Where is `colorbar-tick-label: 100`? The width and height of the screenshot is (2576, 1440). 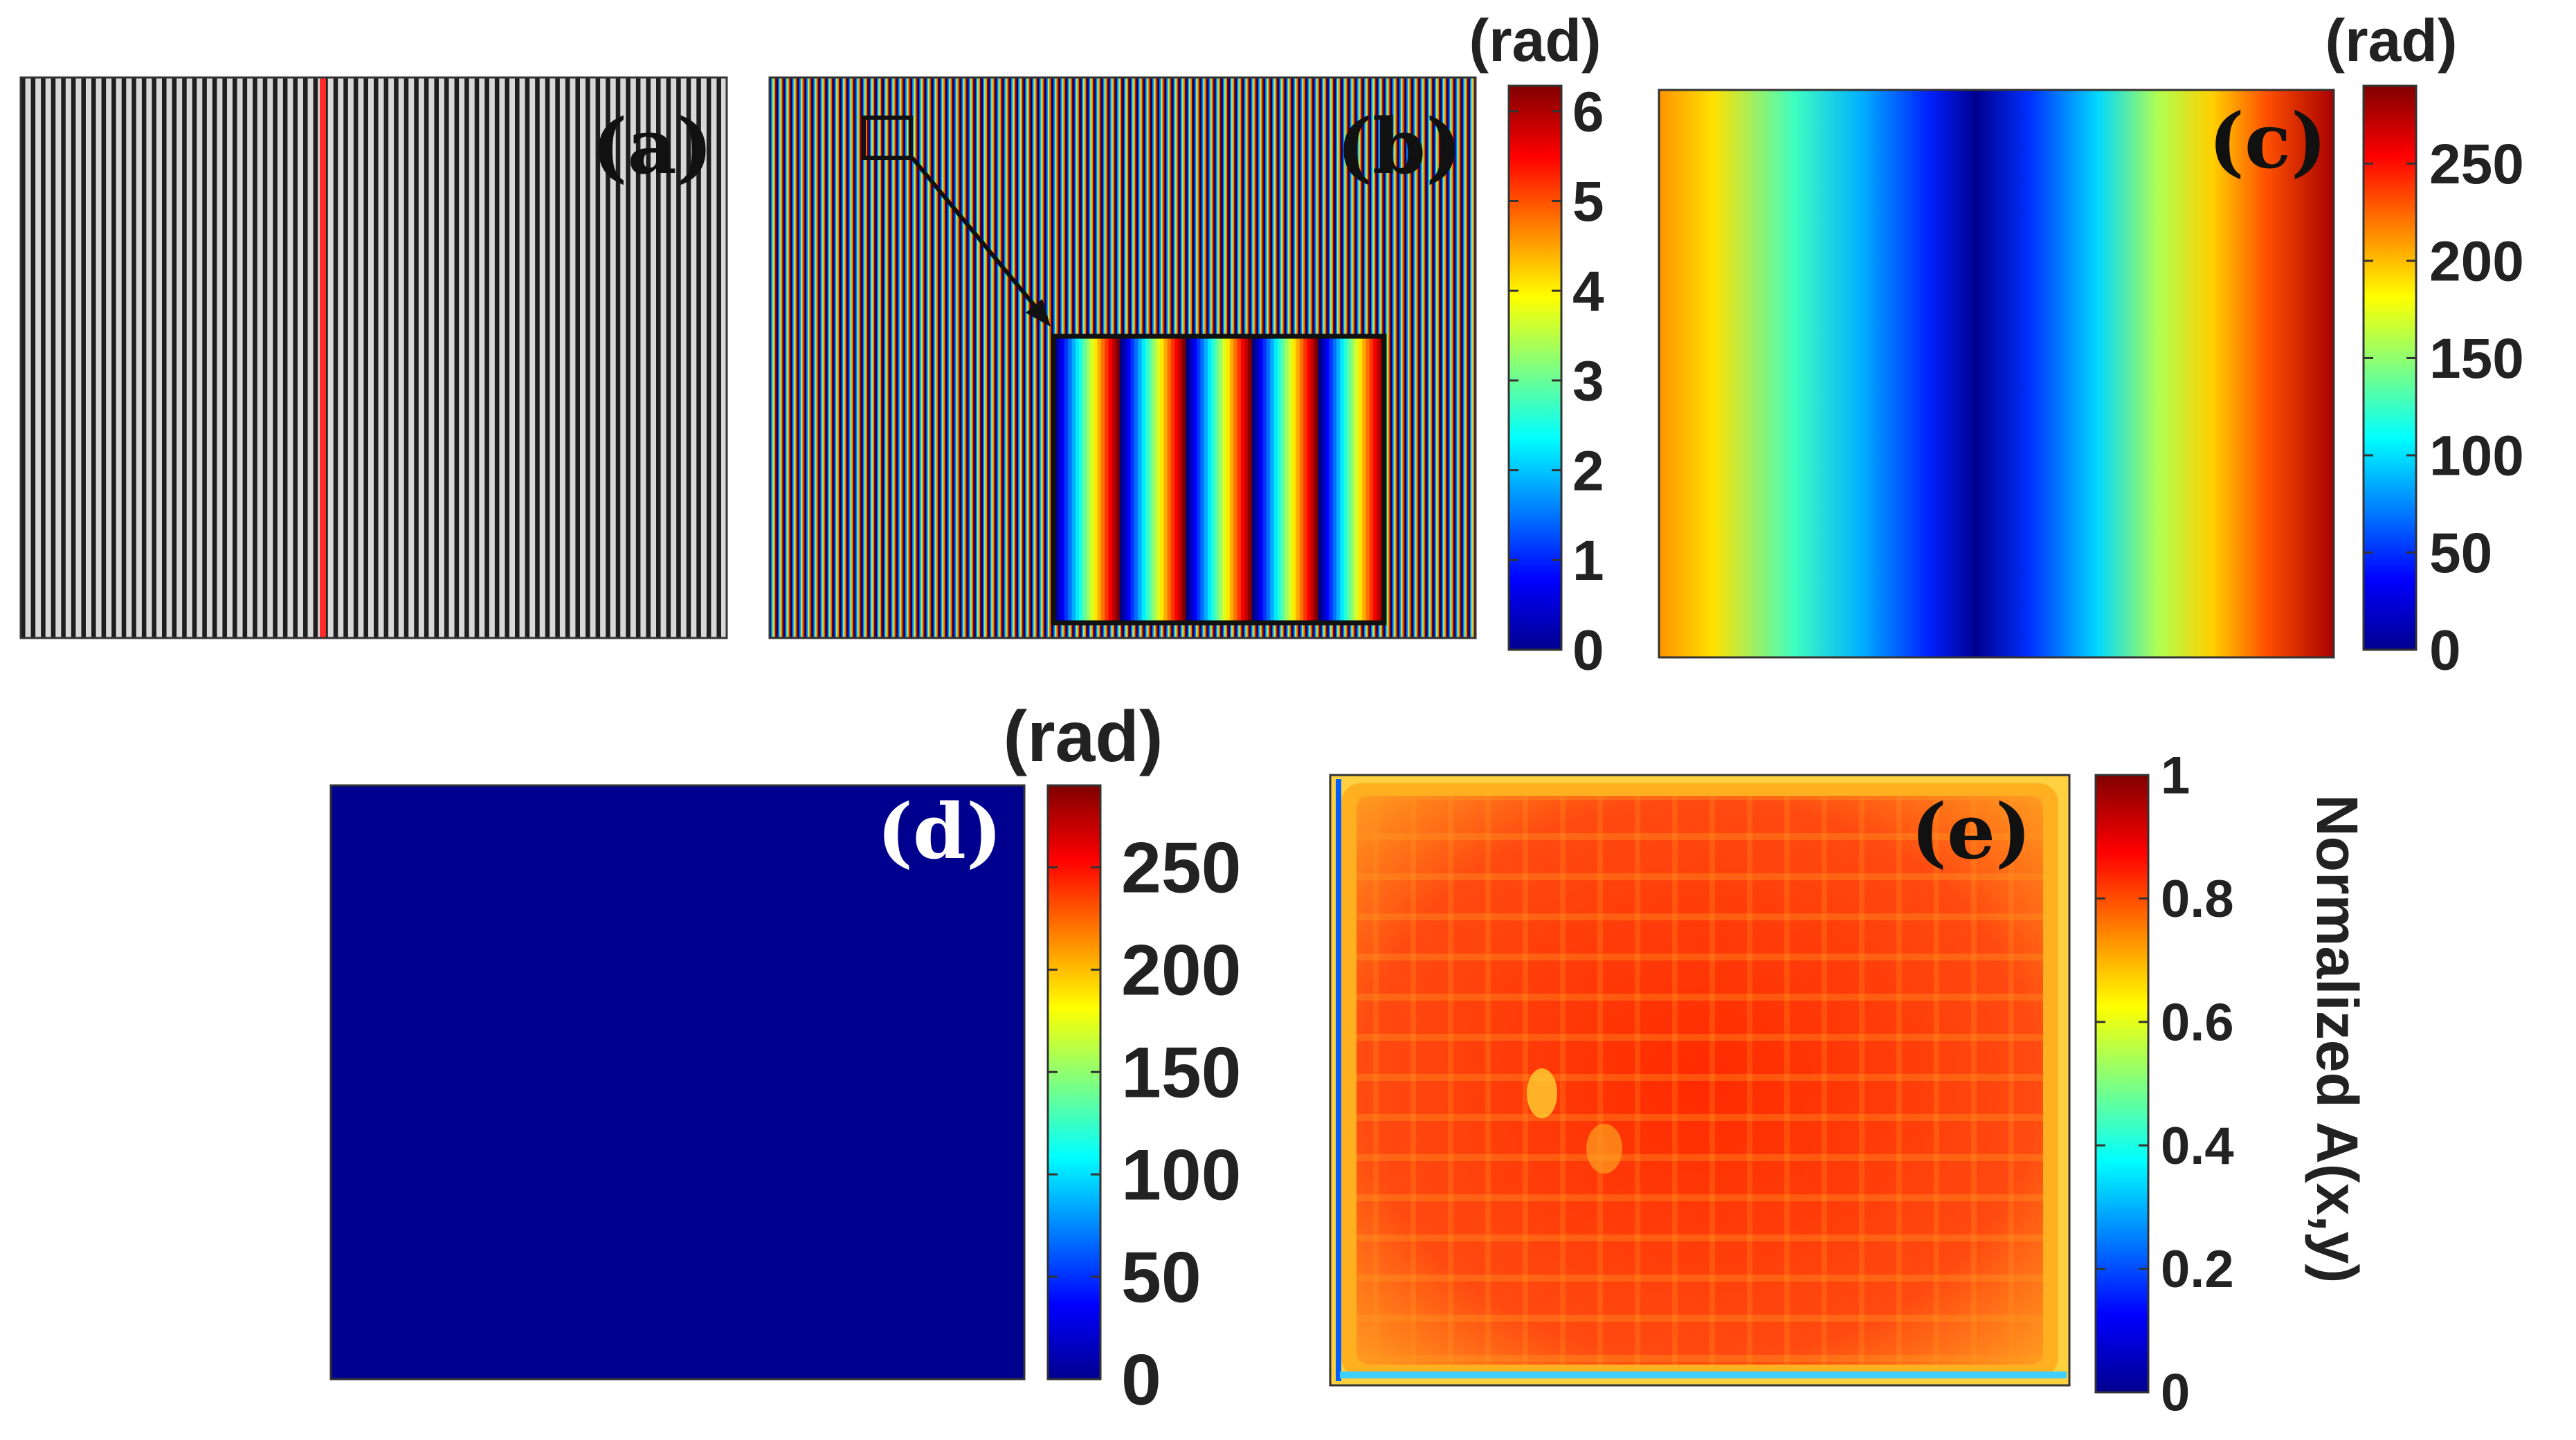 colorbar-tick-label: 100 is located at coordinates (2476, 456).